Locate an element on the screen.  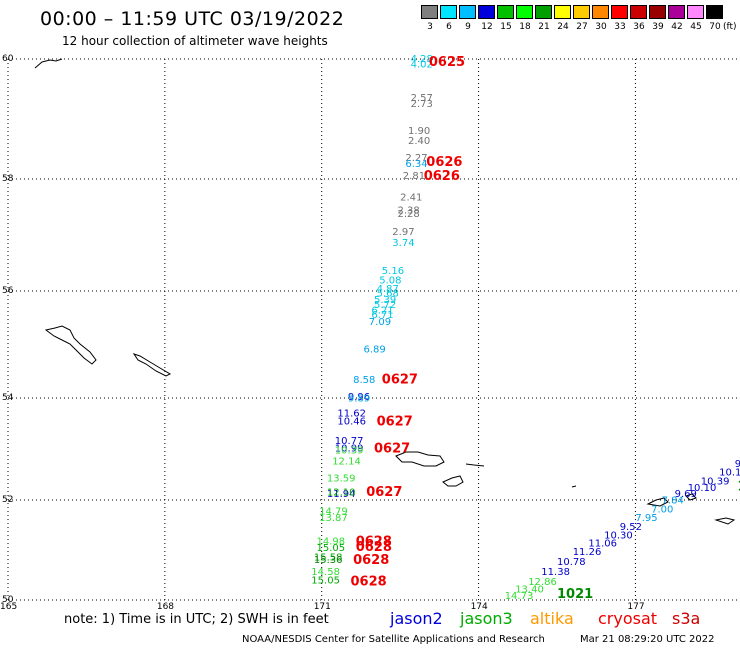
andreanof-island is located at coordinates (725, 521).